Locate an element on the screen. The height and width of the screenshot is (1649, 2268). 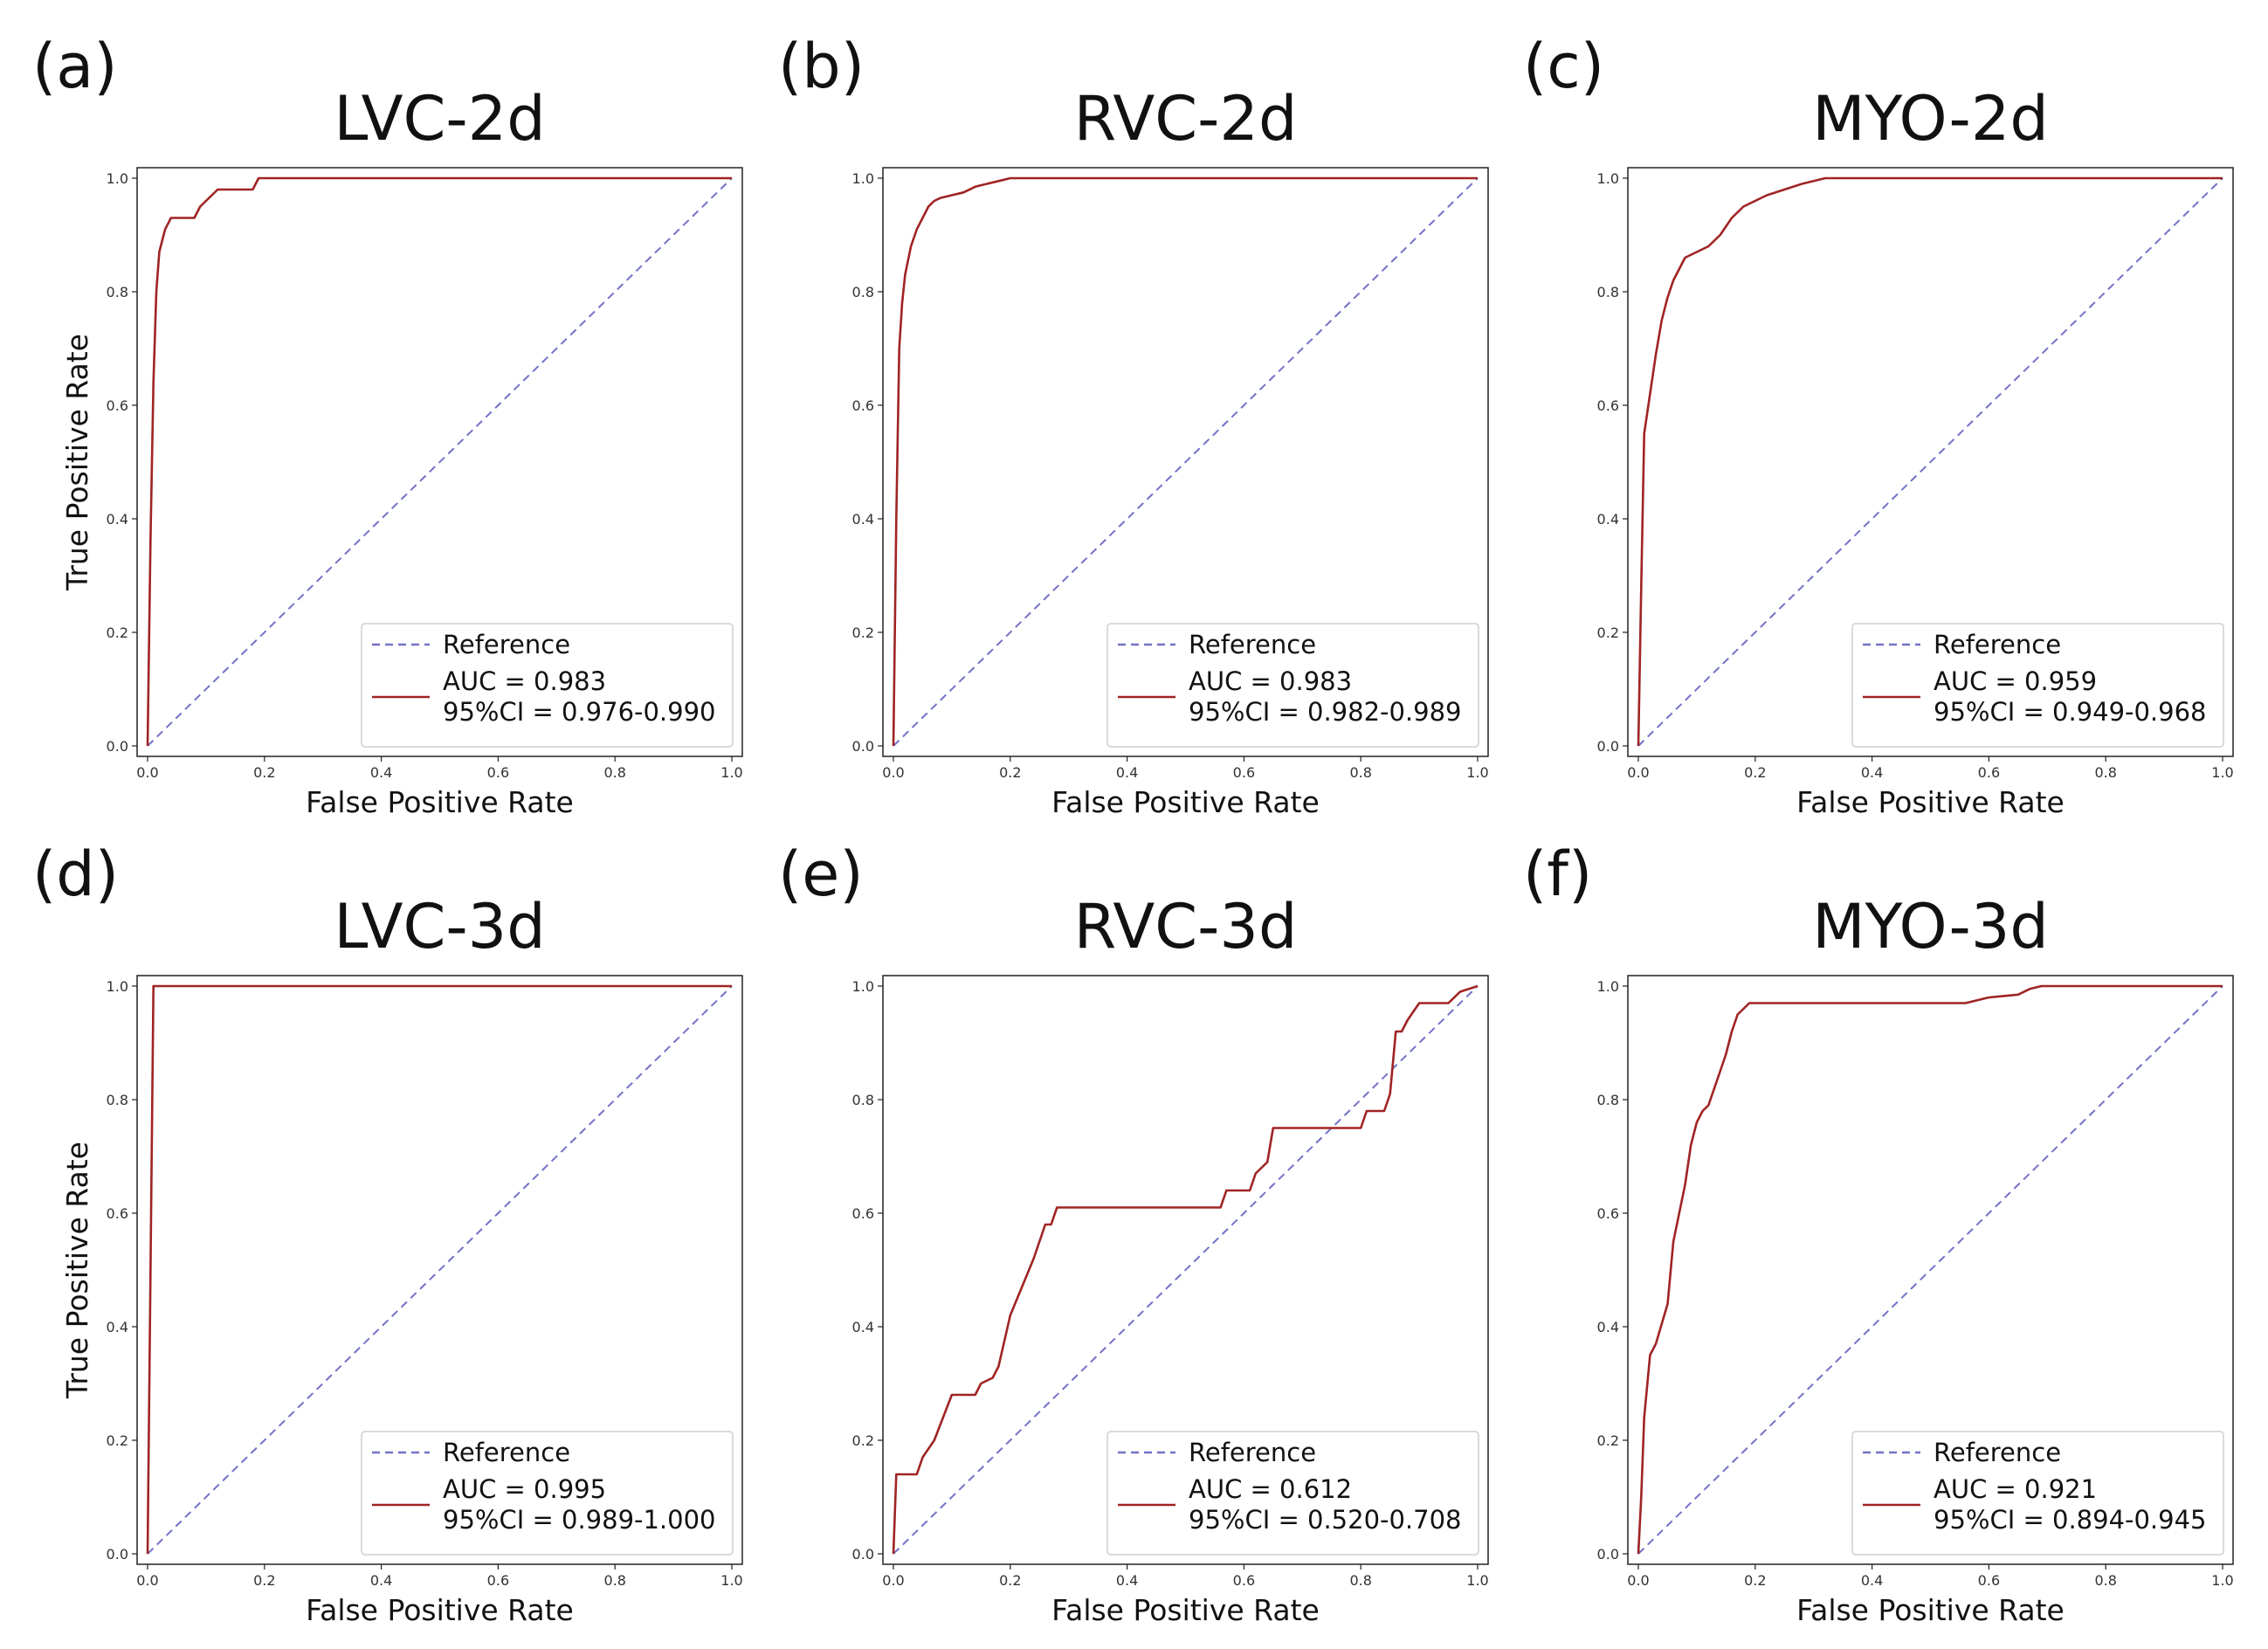
panel-label: (f) is located at coordinates (1557, 874).